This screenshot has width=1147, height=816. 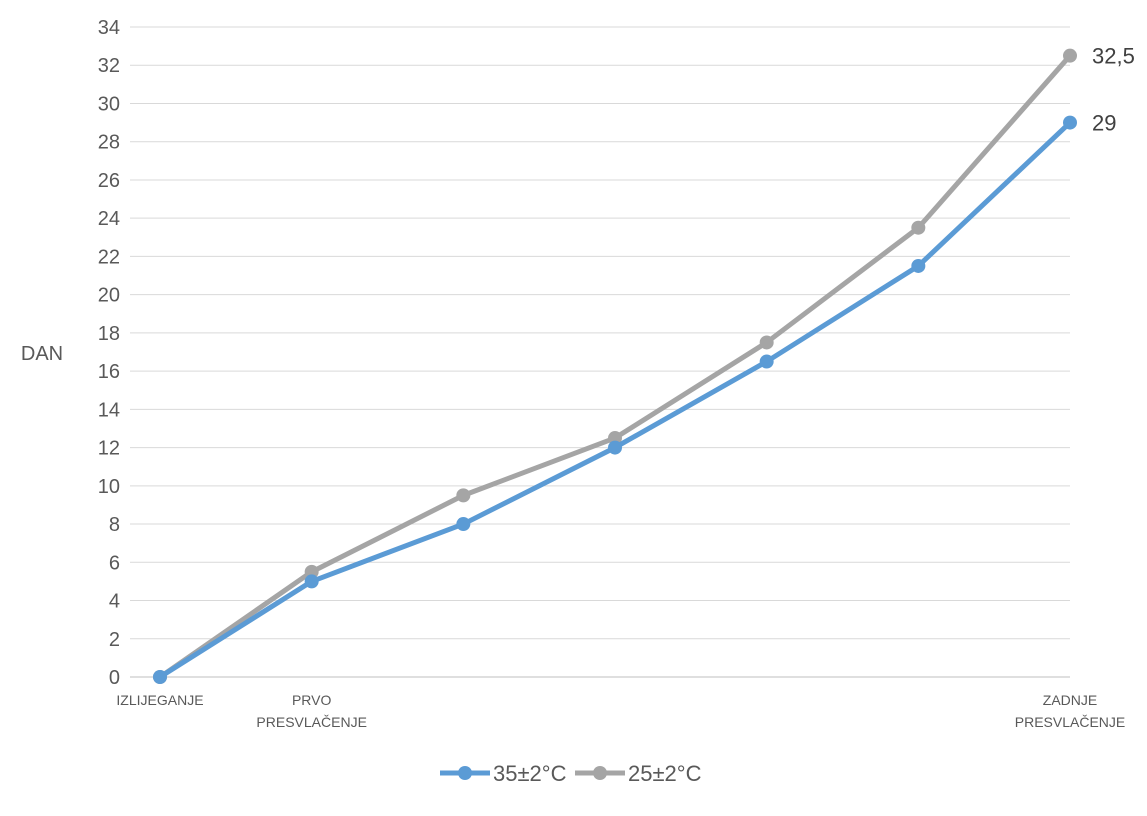 I want to click on y-axis-label: DAN, so click(x=42, y=354).